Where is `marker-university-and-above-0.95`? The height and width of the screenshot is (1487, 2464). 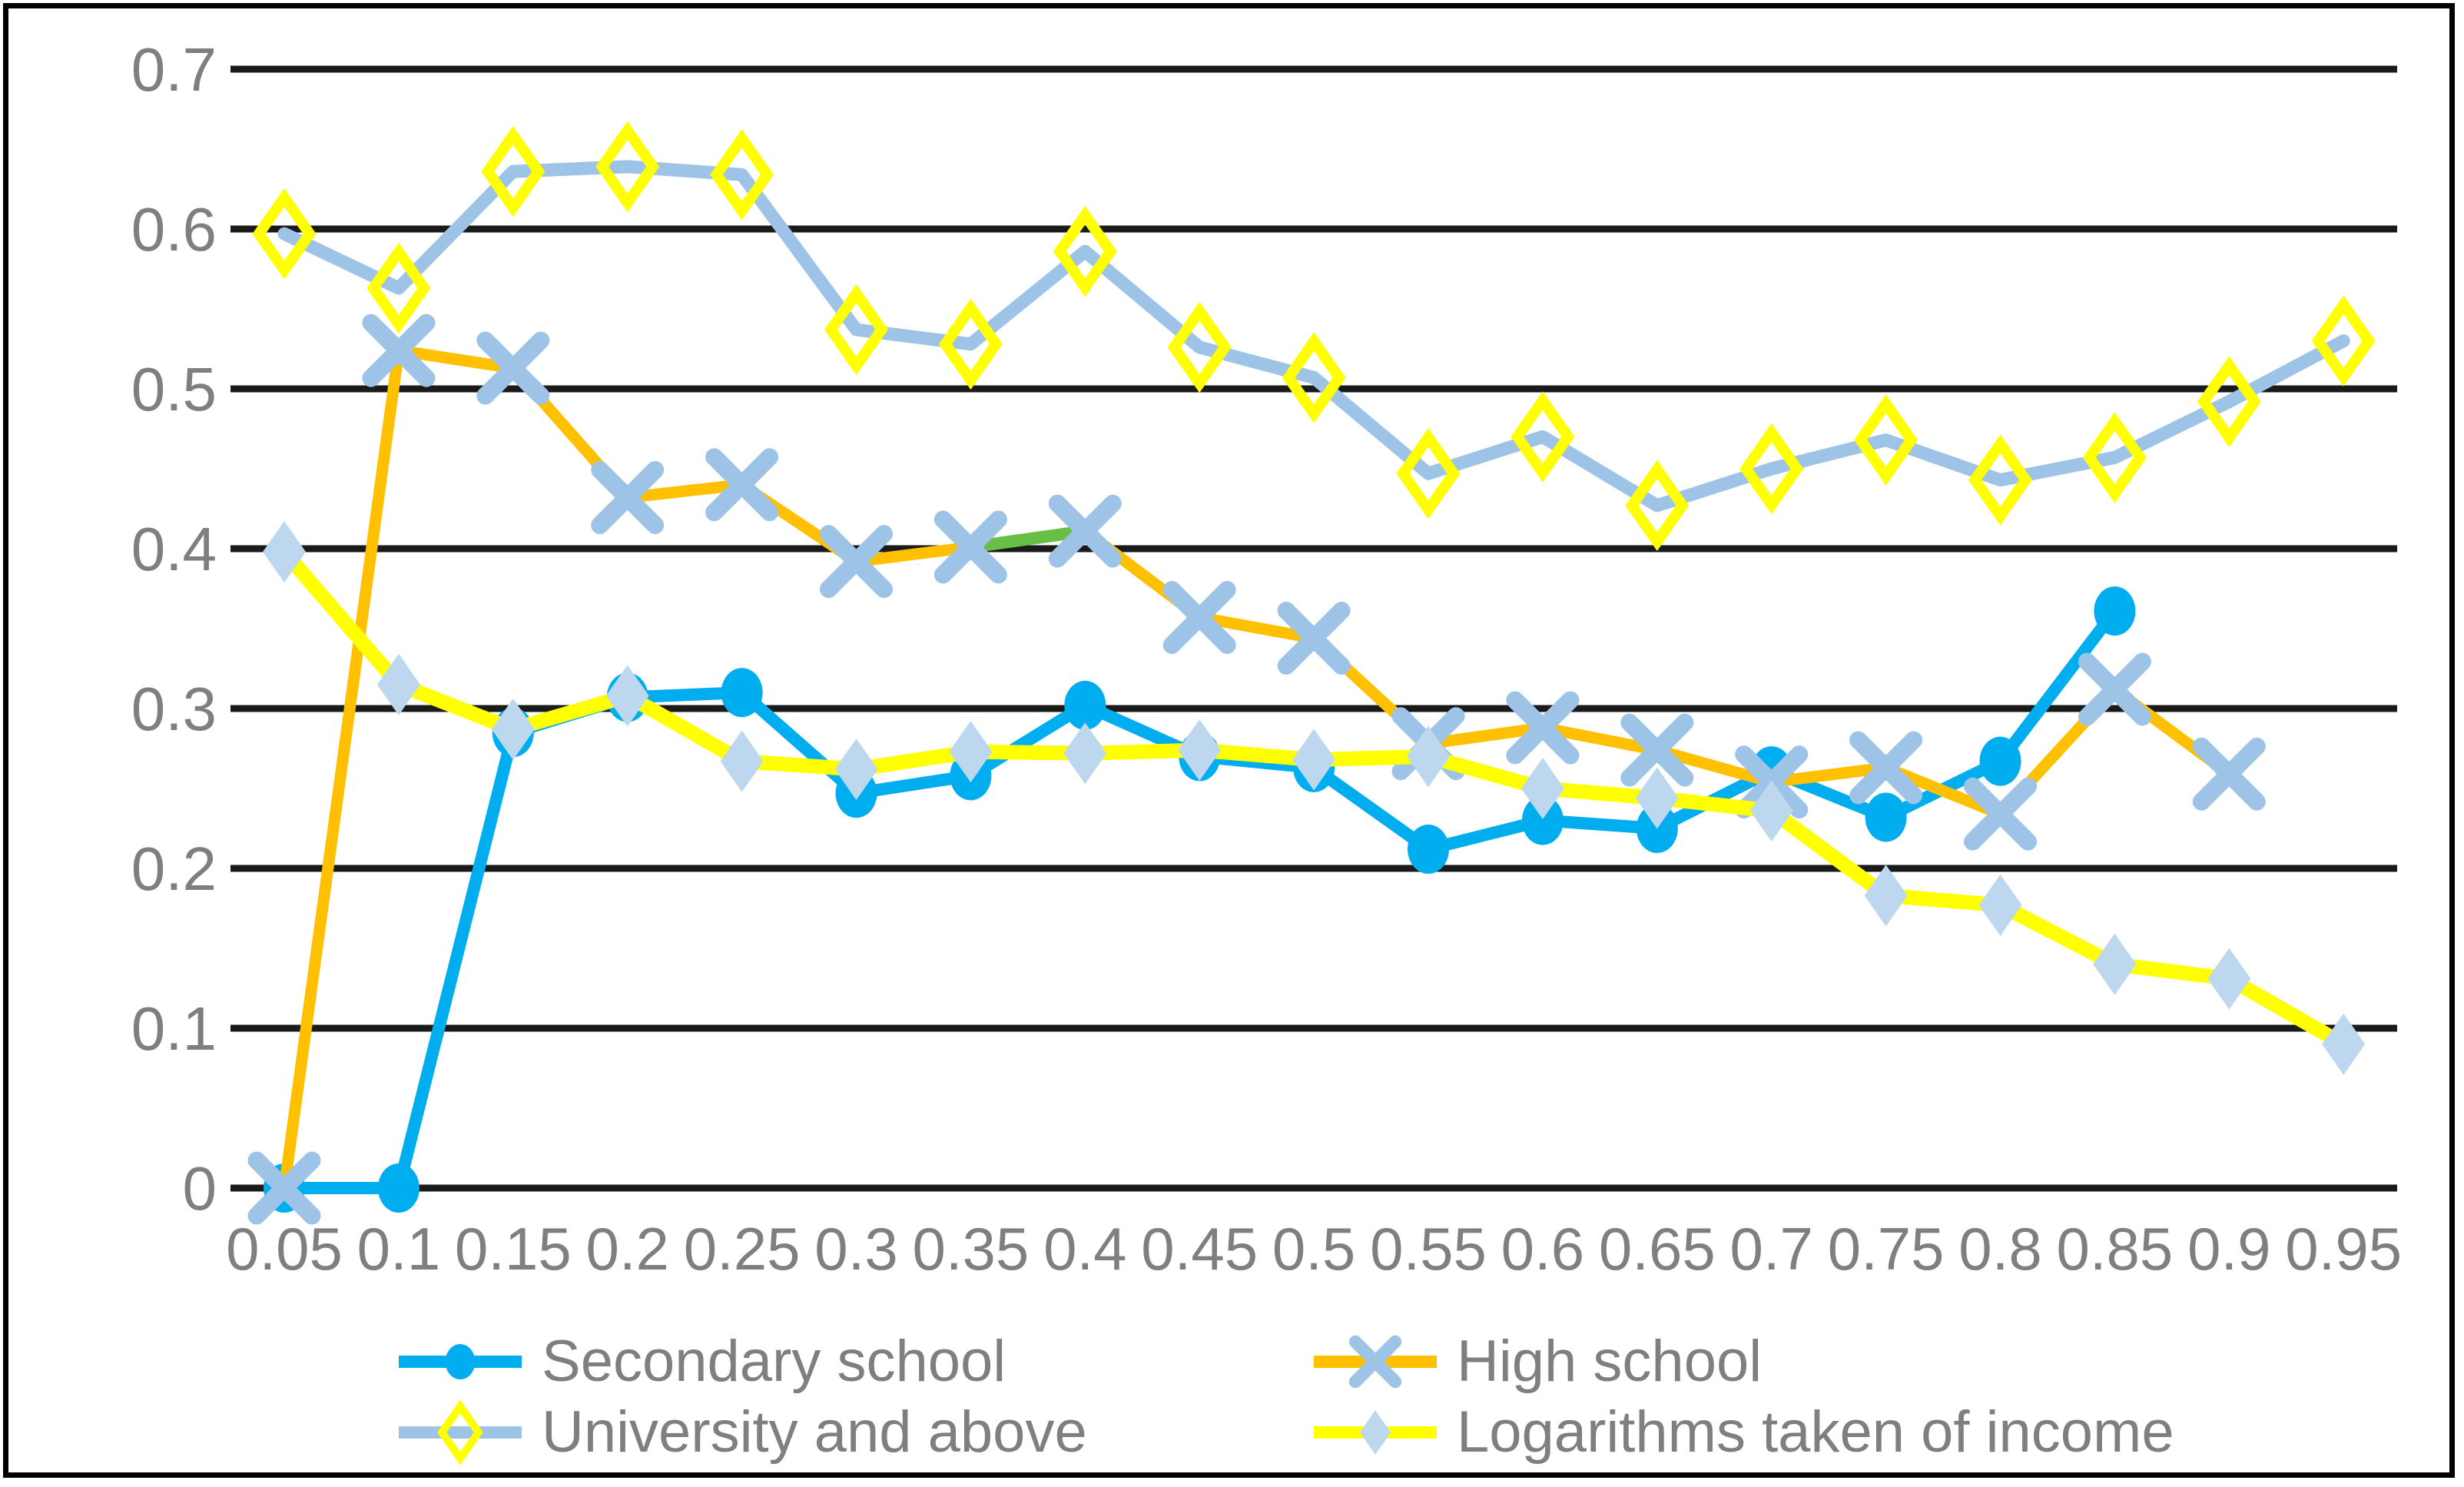 marker-university-and-above-0.95 is located at coordinates (2344, 341).